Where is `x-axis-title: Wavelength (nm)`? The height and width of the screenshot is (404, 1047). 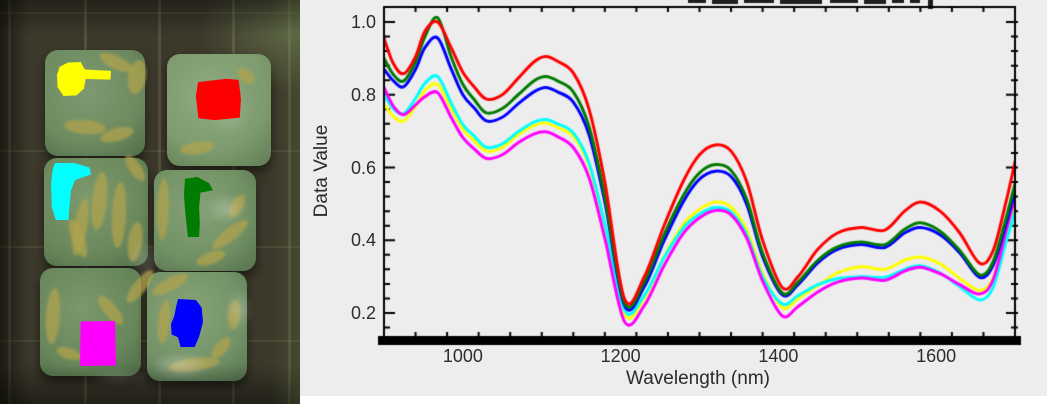
x-axis-title: Wavelength (nm) is located at coordinates (698, 378).